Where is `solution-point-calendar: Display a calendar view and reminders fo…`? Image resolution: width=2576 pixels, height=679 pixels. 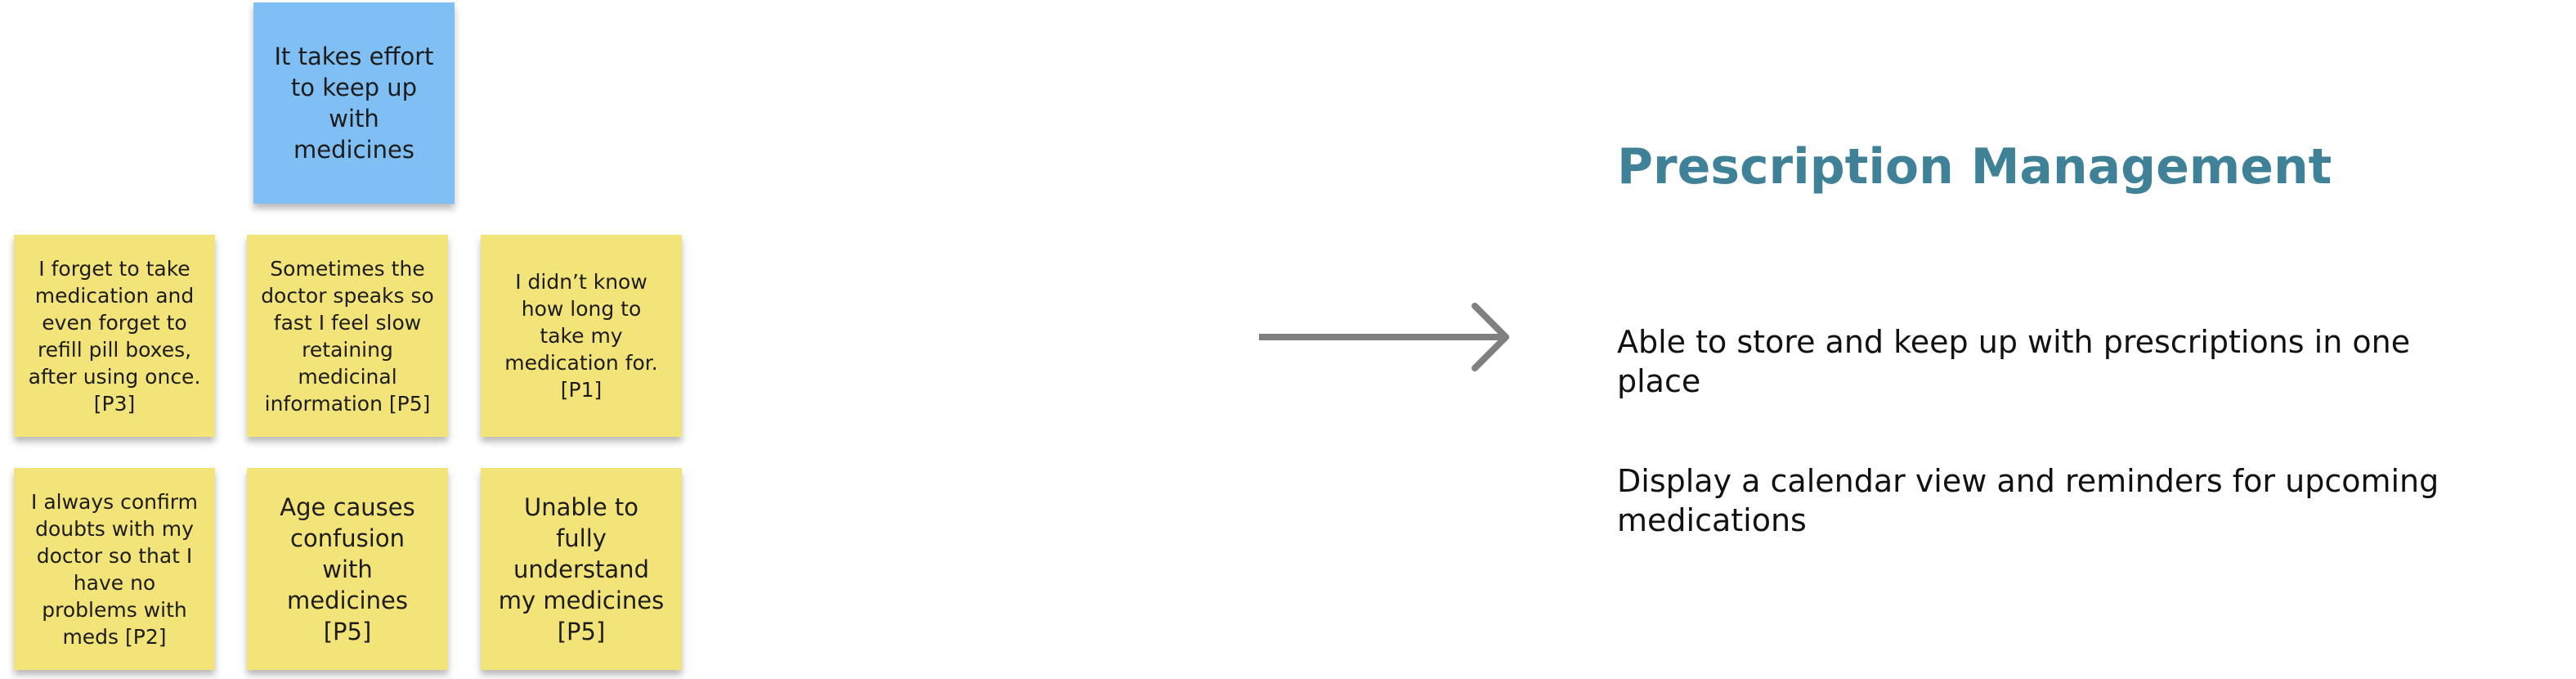
solution-point-calendar: Display a calendar view and reminders fo… is located at coordinates (2028, 501).